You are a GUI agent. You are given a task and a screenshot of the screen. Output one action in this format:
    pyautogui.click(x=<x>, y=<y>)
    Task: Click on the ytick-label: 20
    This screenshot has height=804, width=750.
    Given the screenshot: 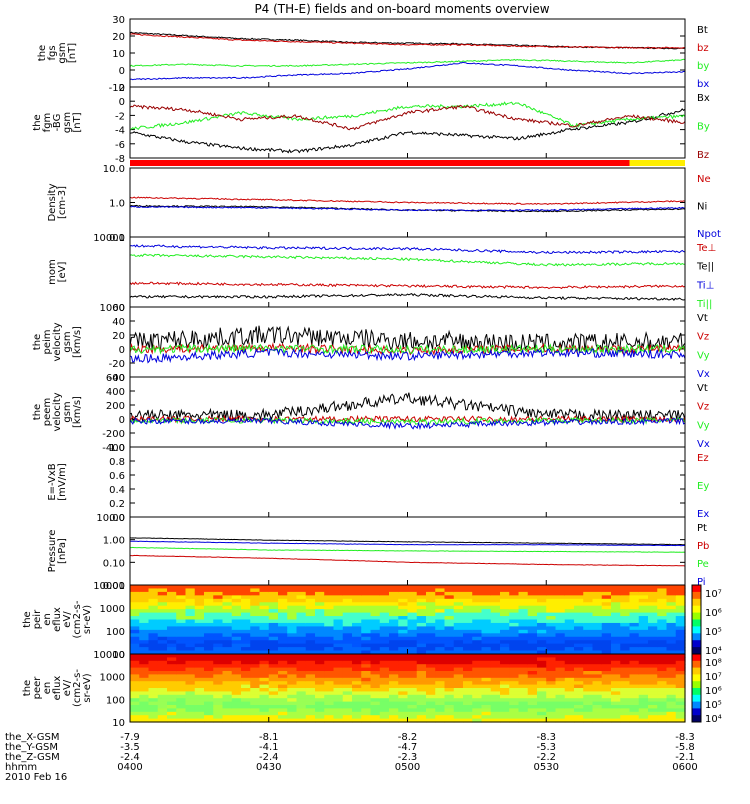 What is the action you would take?
    pyautogui.click(x=118, y=37)
    